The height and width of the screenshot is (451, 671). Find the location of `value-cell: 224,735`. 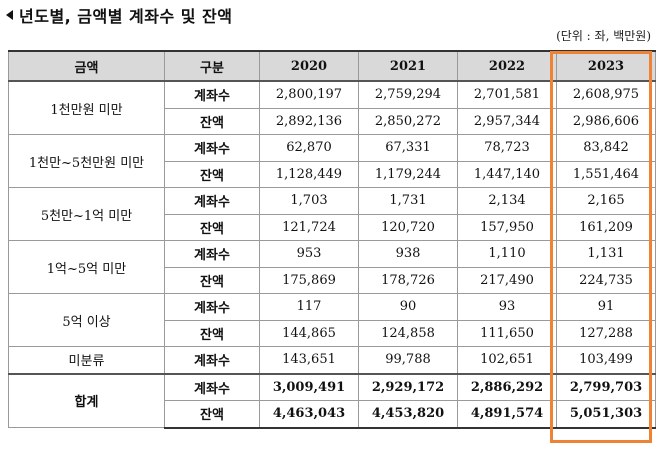

value-cell: 224,735 is located at coordinates (606, 280).